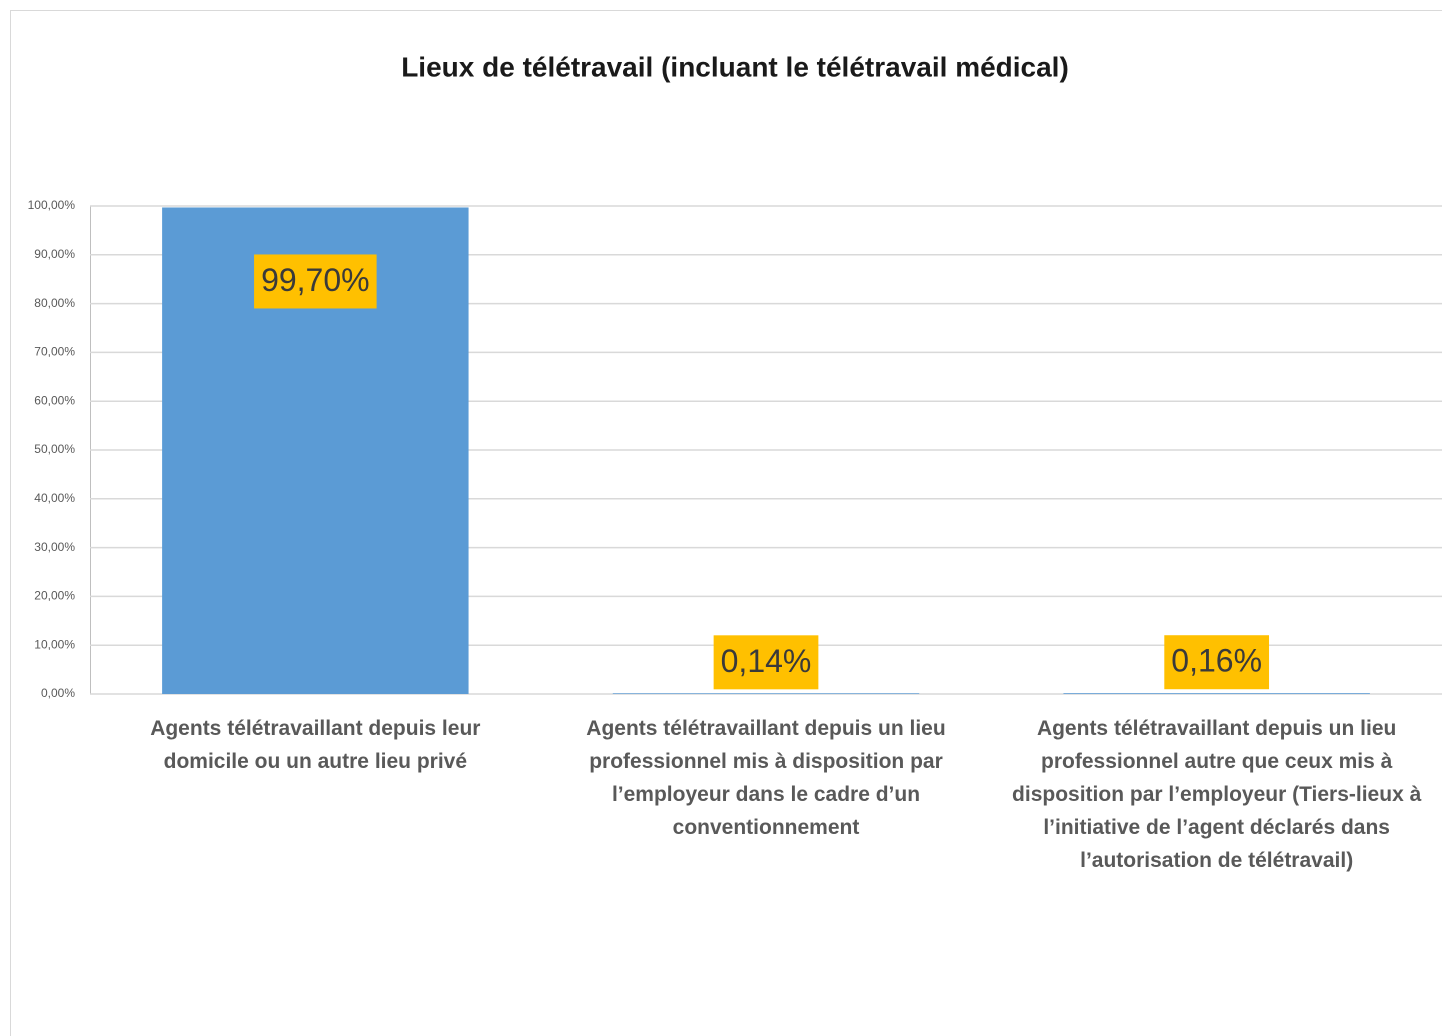  Describe the element at coordinates (54, 449) in the screenshot. I see `y-tick-label: 50,00%` at that location.